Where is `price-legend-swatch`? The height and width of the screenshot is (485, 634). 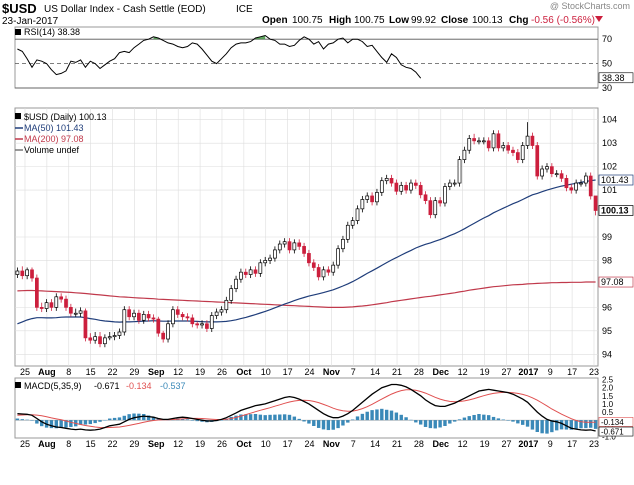
price-legend-swatch is located at coordinates (18, 116).